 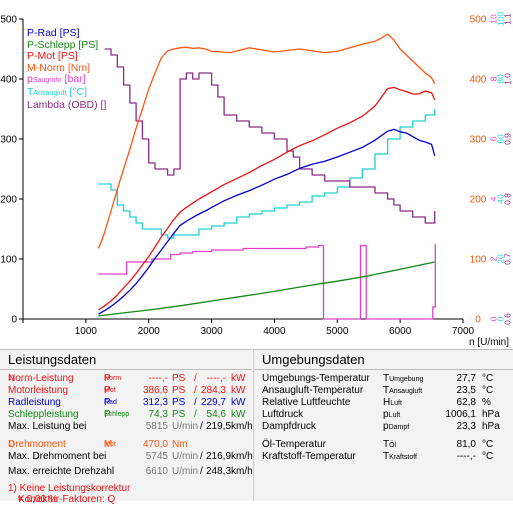 What do you see at coordinates (58, 67) in the screenshot?
I see `legend-m-norm: M-Norm [Nm]` at bounding box center [58, 67].